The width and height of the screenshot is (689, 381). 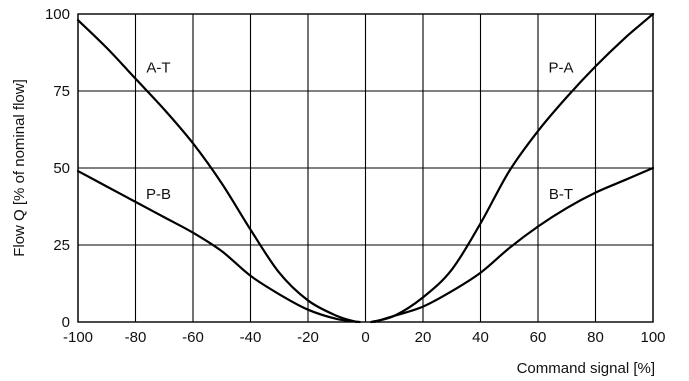 I want to click on x-tick-label: -20, so click(x=308, y=337).